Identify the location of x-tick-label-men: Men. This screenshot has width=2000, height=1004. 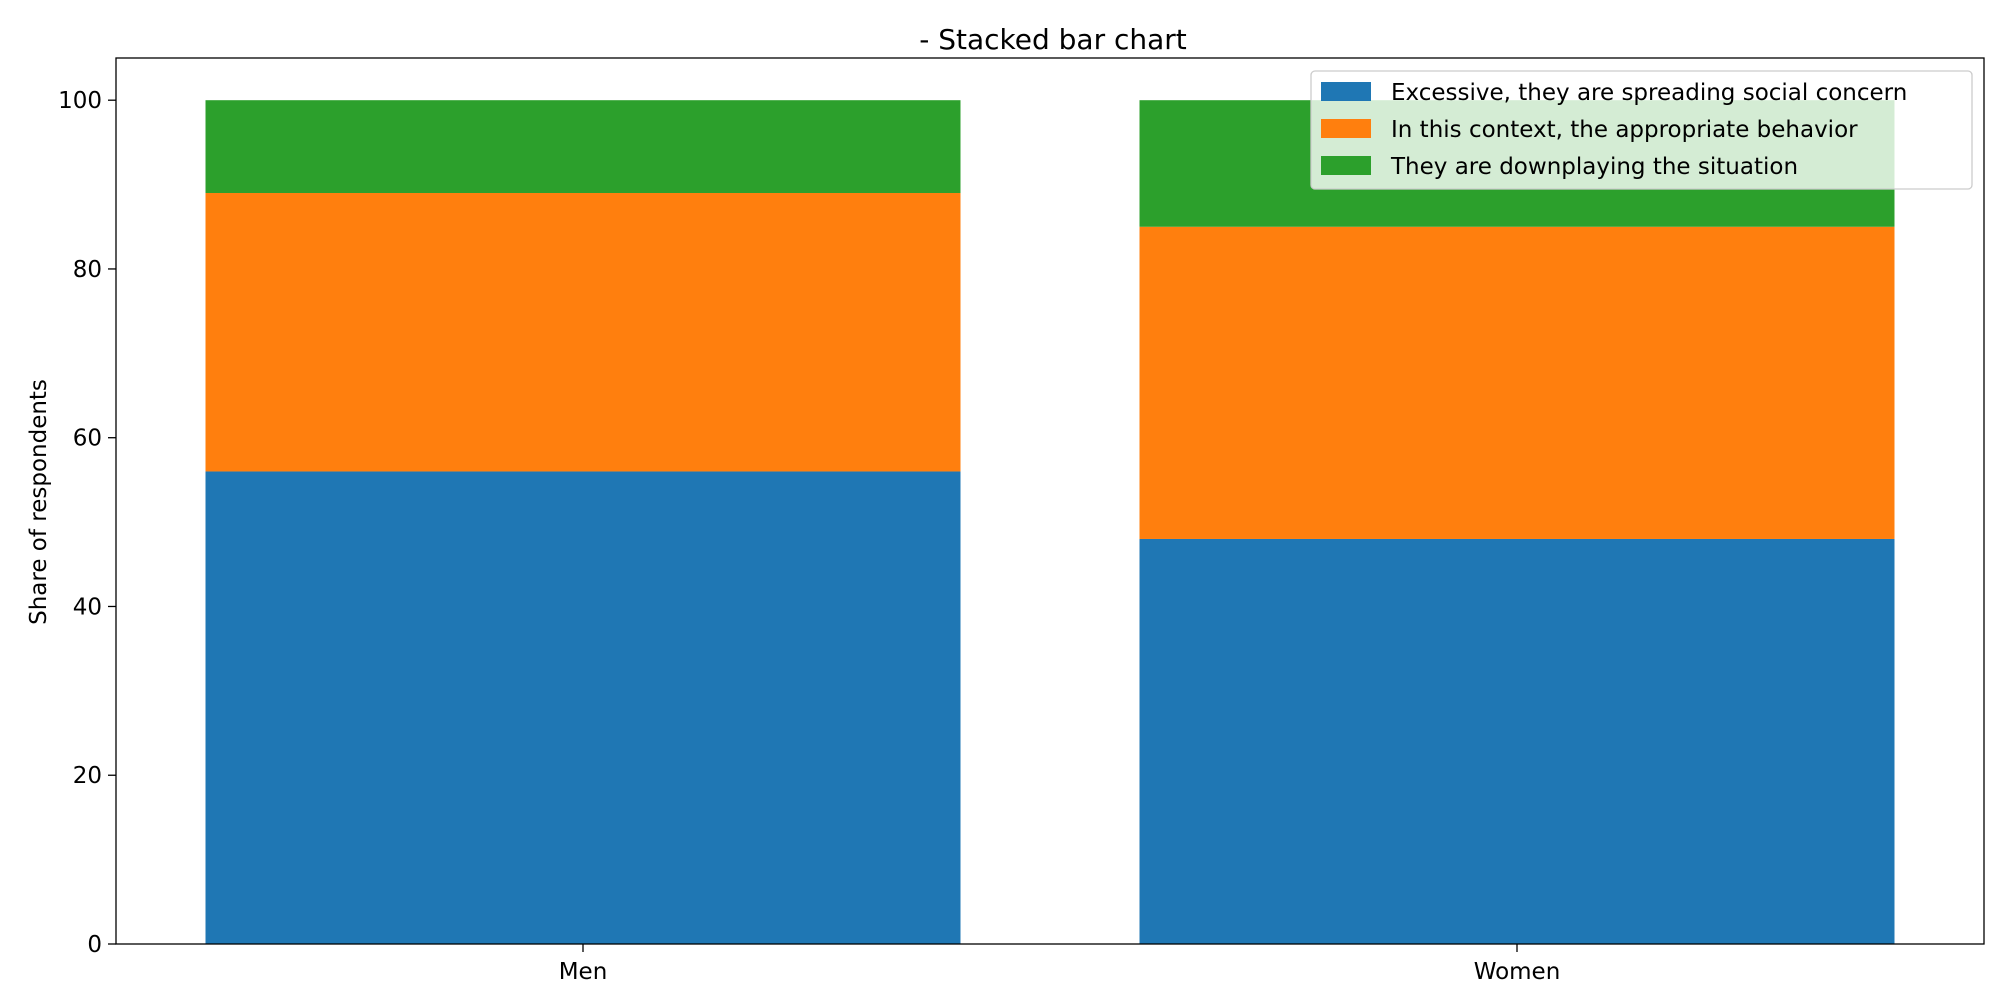
(583, 972).